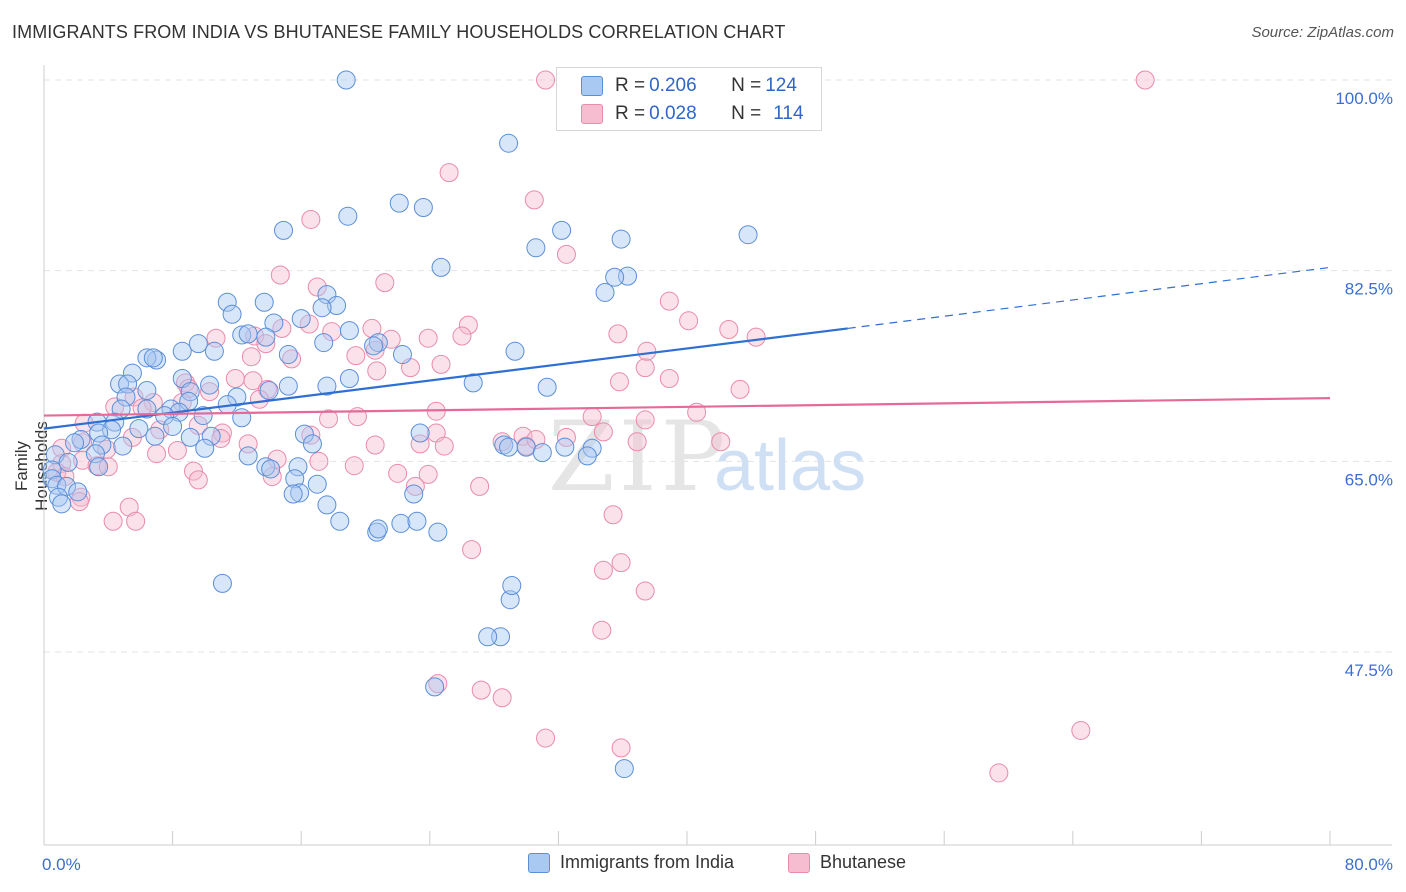  What do you see at coordinates (1369, 864) in the screenshot?
I see `x-tick-label: 80.0%` at bounding box center [1369, 864].